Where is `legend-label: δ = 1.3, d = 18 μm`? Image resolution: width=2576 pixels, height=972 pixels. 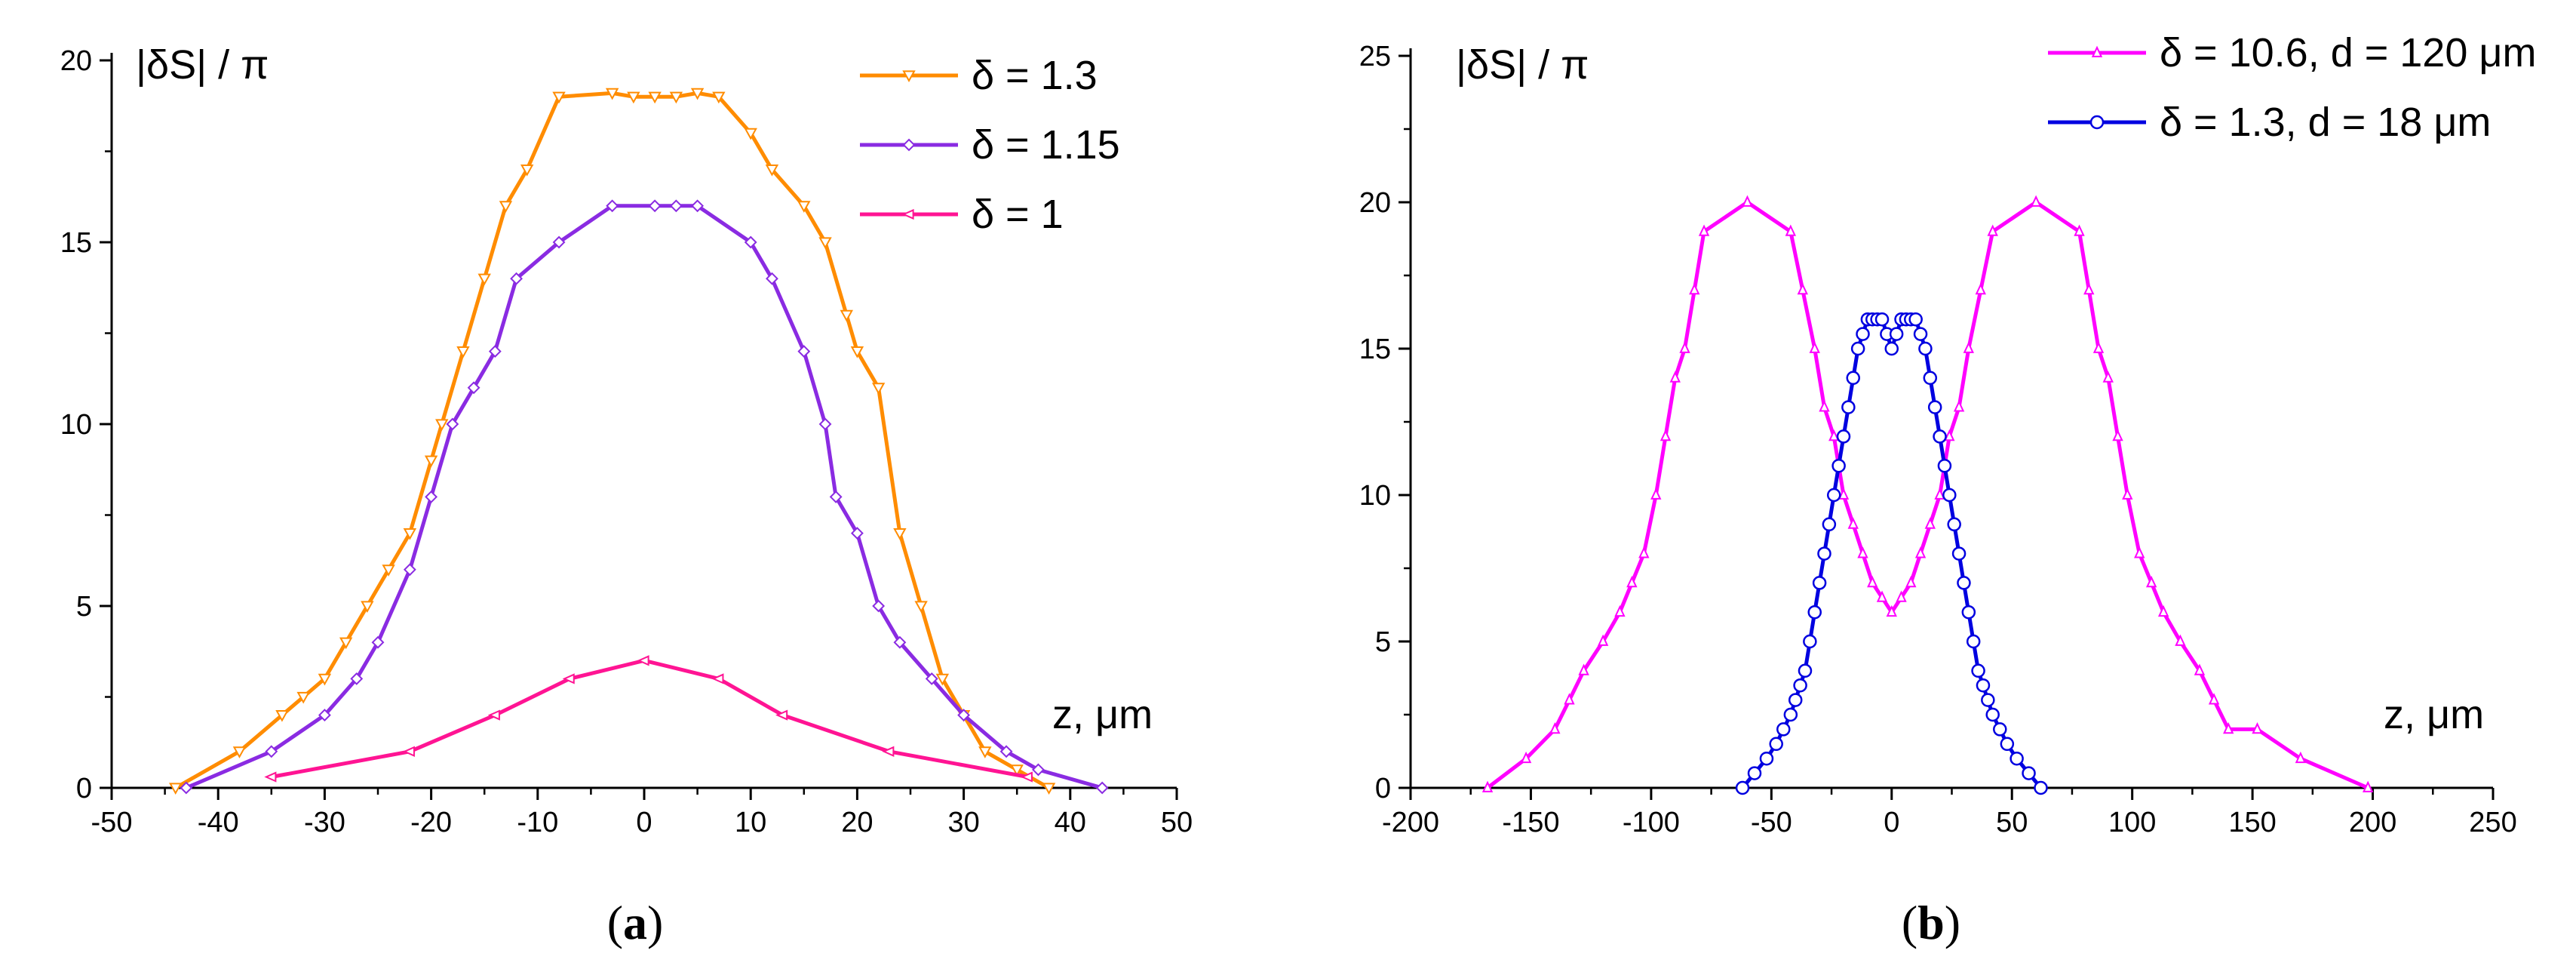
legend-label: δ = 1.3, d = 18 μm is located at coordinates (2325, 122).